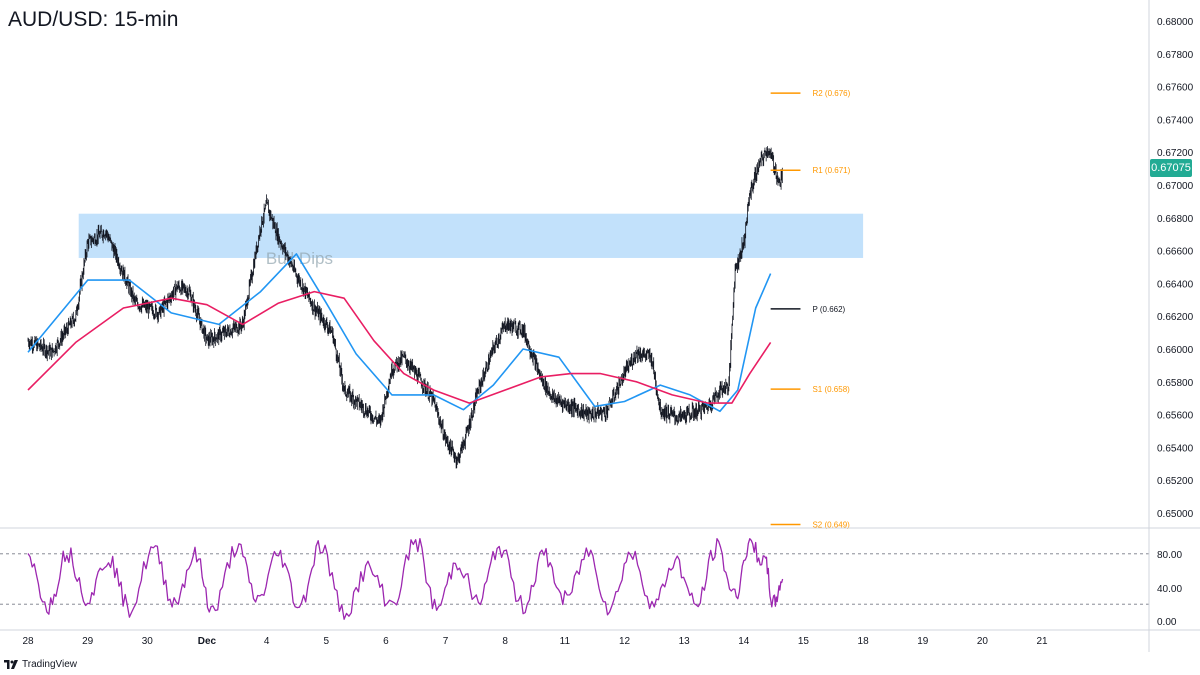 The width and height of the screenshot is (1200, 675). I want to click on price-tick-label: 0.66400, so click(1175, 284).